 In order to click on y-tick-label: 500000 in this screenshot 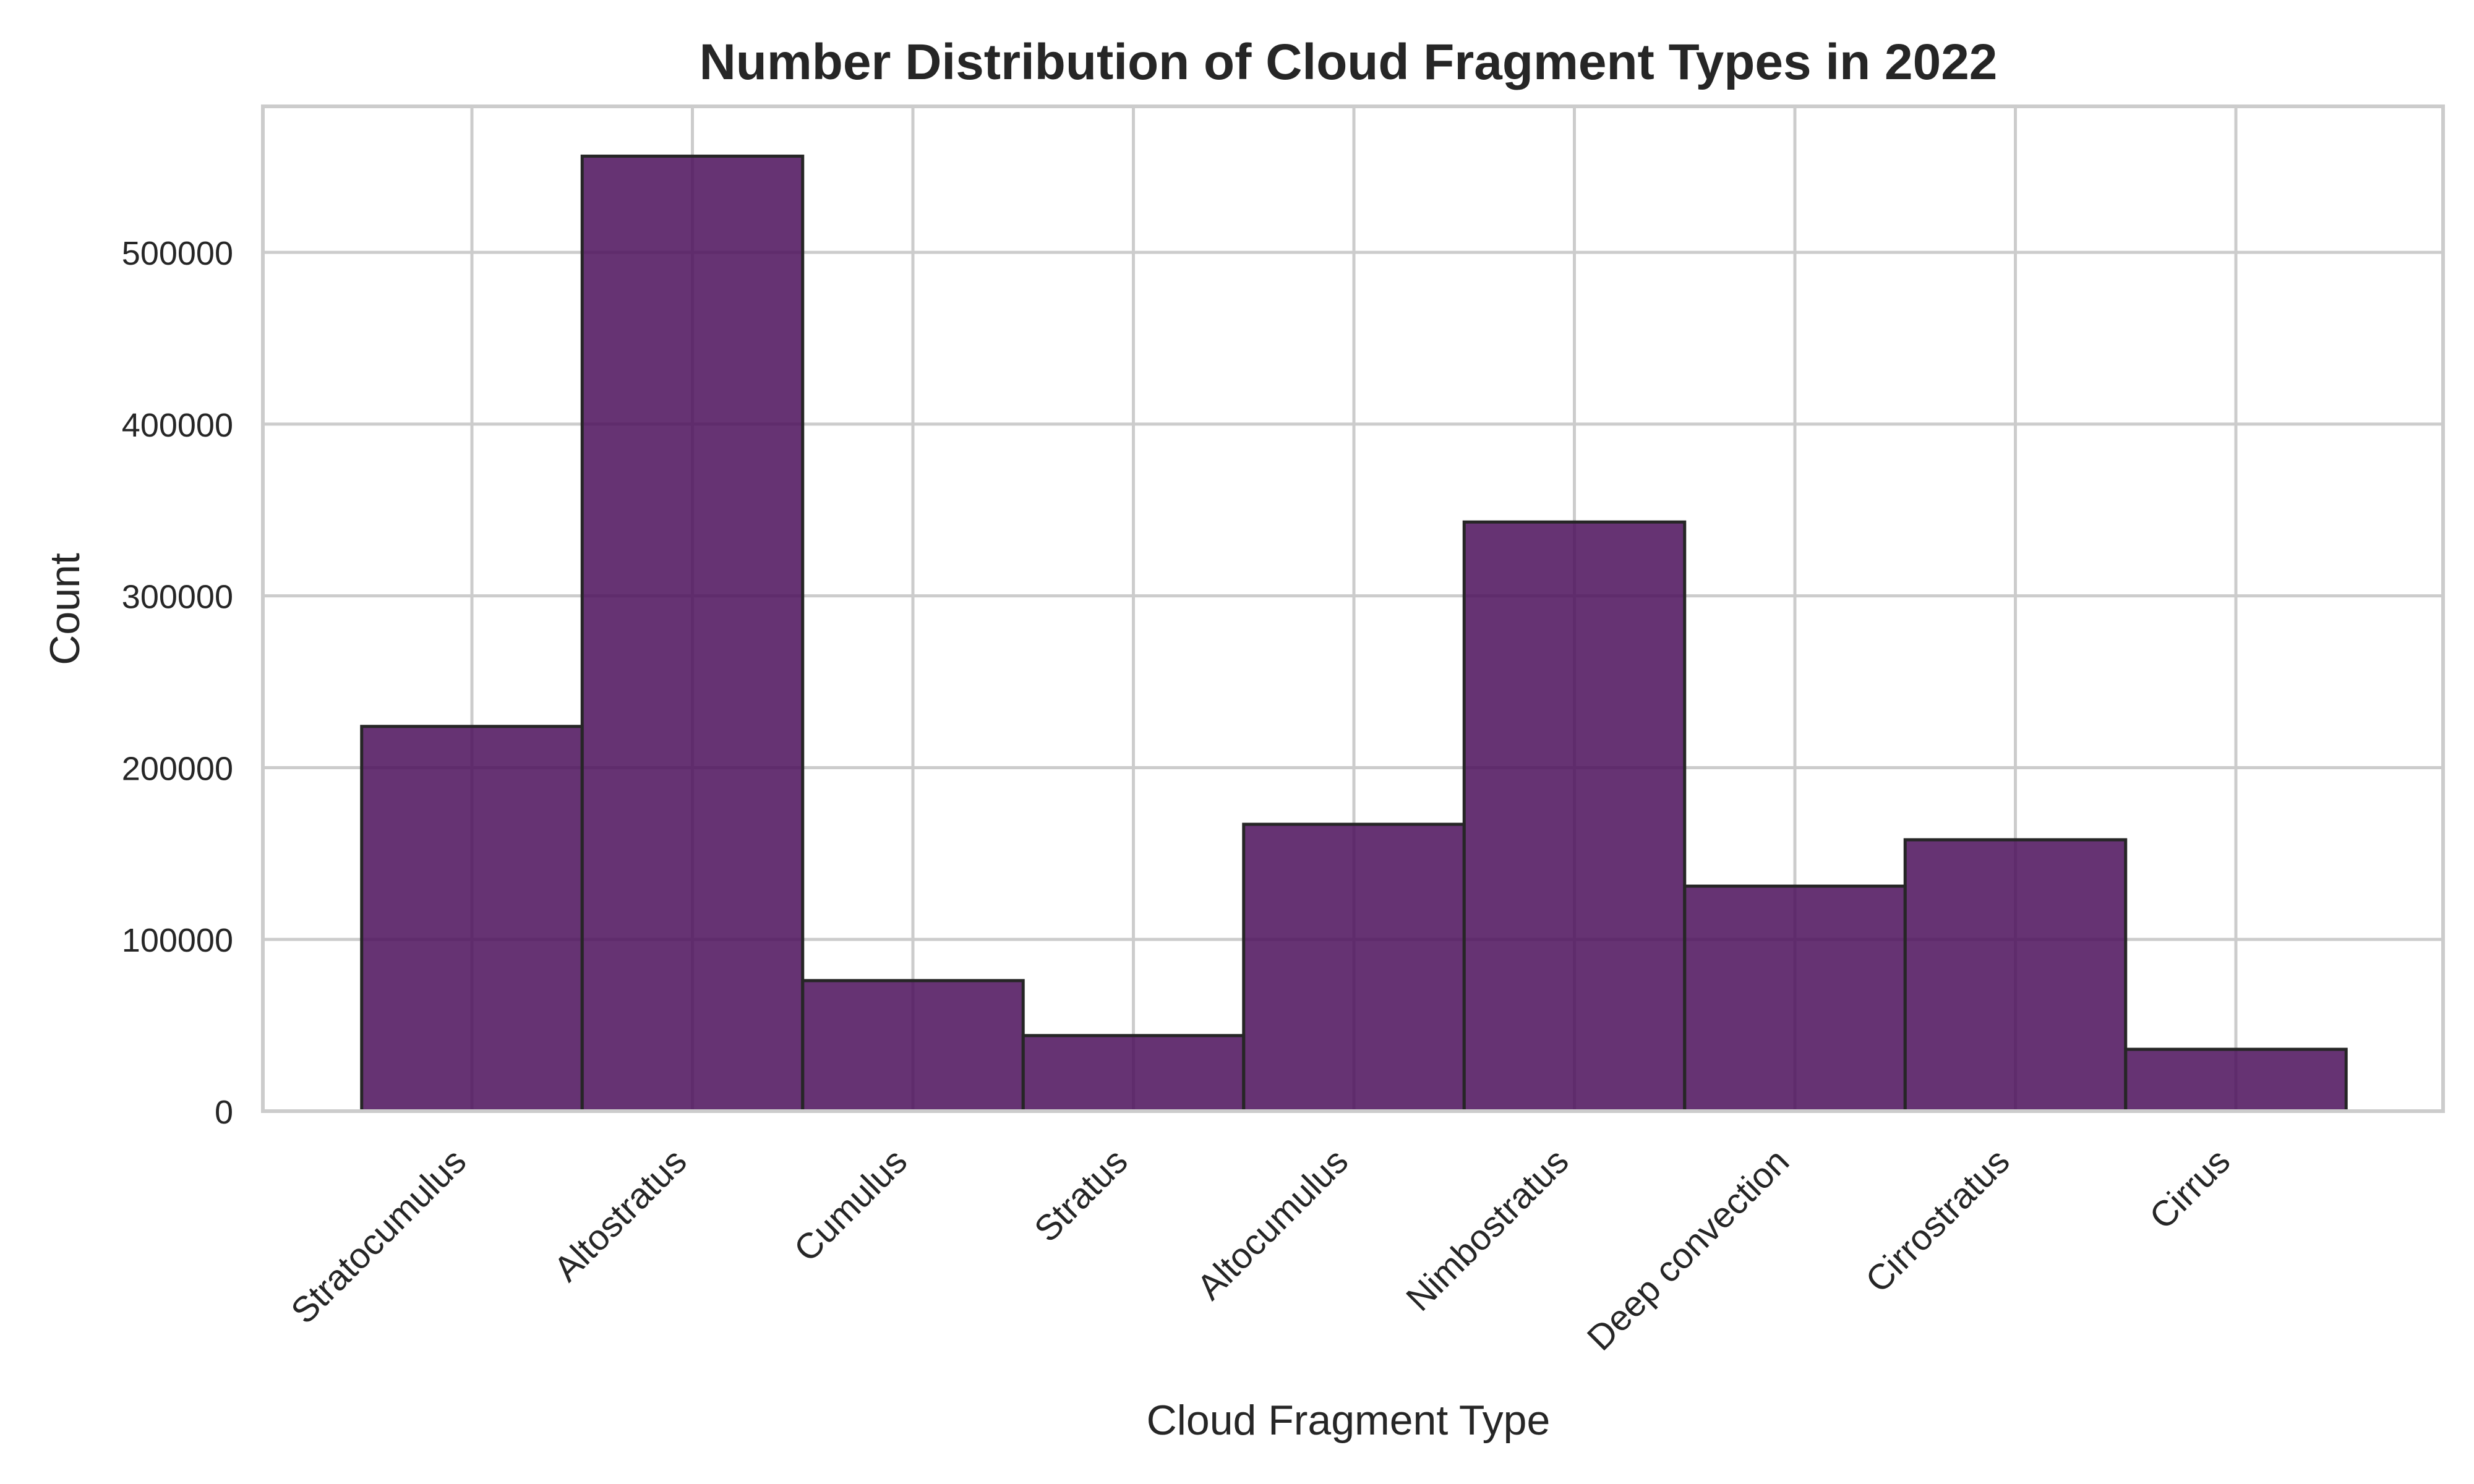, I will do `click(177, 253)`.